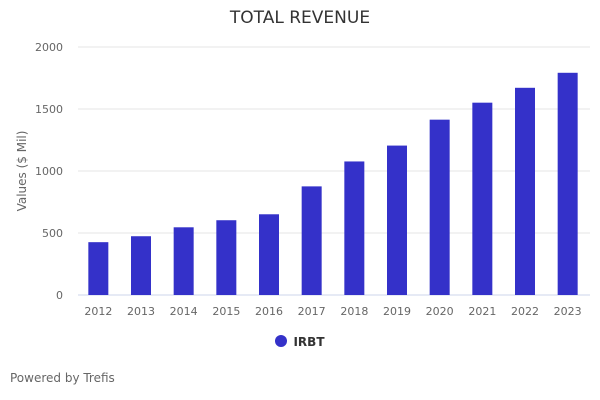  I want to click on y-tick-label: 1500, so click(49, 109).